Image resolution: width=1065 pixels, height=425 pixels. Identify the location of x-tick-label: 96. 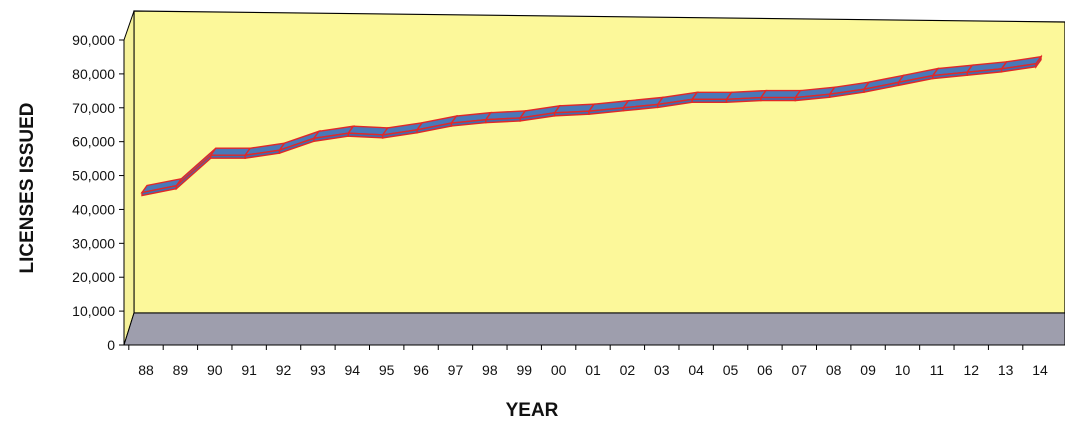
(421, 370).